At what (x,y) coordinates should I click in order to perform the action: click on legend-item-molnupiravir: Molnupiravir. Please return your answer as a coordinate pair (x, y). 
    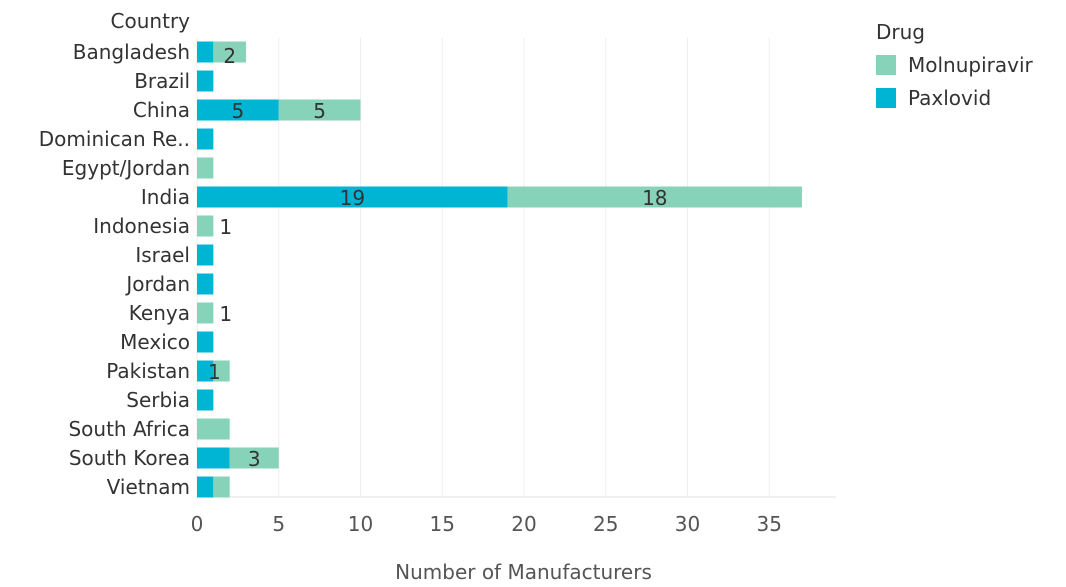
    Looking at the image, I should click on (954, 64).